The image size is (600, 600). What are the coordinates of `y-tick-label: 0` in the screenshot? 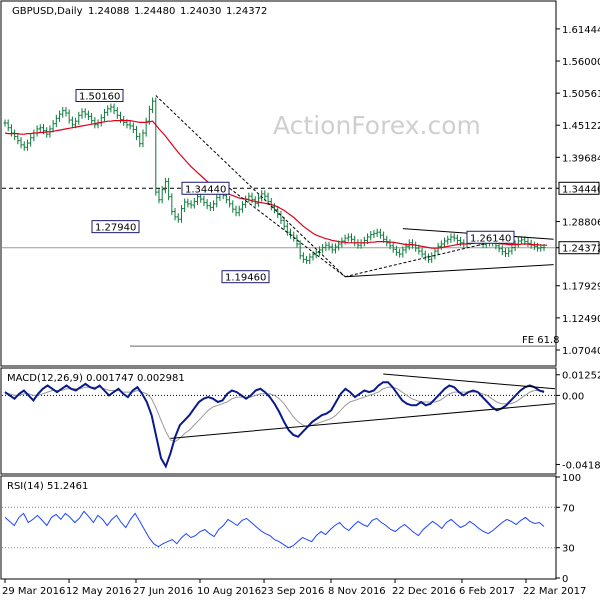 It's located at (565, 579).